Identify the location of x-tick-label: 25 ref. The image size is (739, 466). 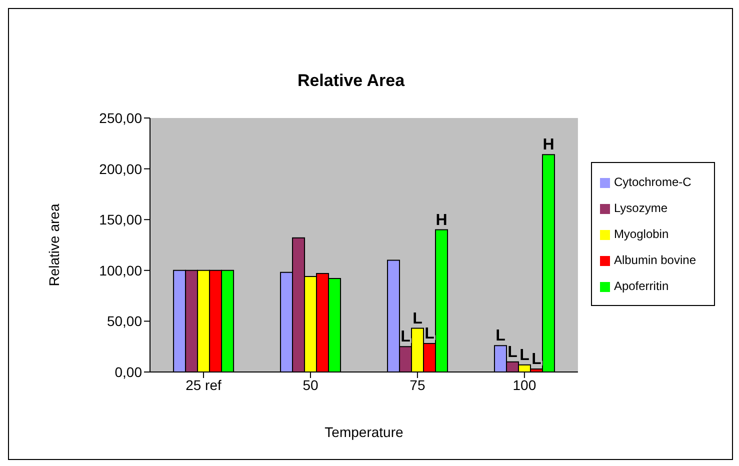
(204, 384).